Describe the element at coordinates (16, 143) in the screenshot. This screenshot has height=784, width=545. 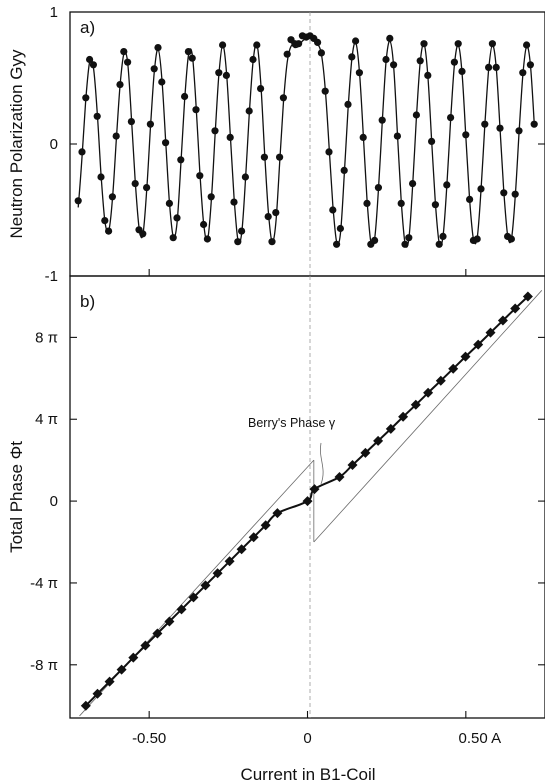
I see `panel-a-ylabel: Neutron Polarization Gyy` at that location.